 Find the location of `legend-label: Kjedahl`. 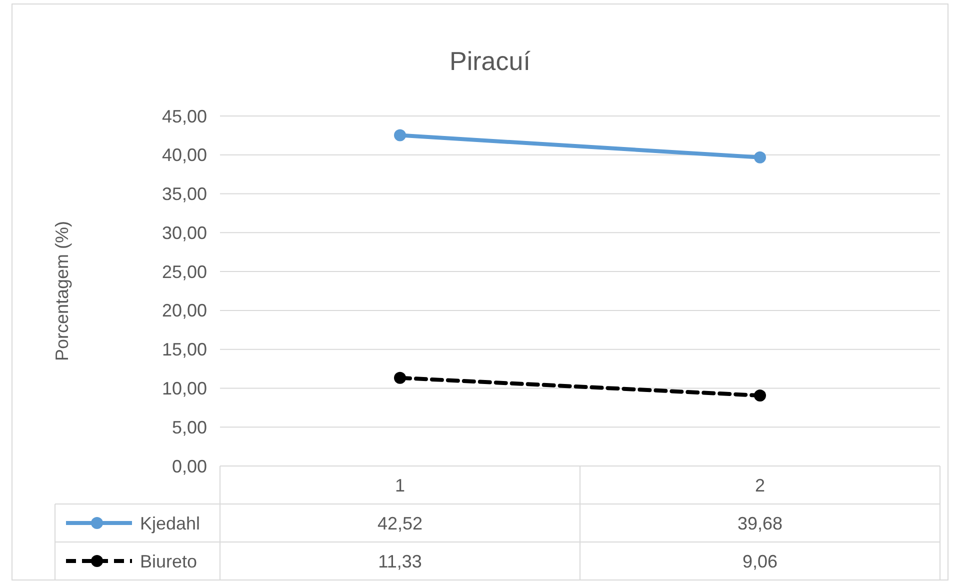

legend-label: Kjedahl is located at coordinates (170, 523).